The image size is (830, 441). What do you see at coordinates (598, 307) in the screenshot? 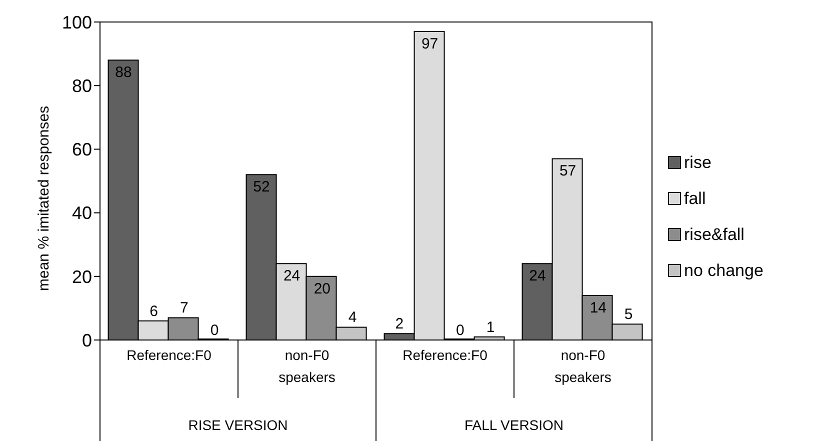
I see `data-label: 14` at bounding box center [598, 307].